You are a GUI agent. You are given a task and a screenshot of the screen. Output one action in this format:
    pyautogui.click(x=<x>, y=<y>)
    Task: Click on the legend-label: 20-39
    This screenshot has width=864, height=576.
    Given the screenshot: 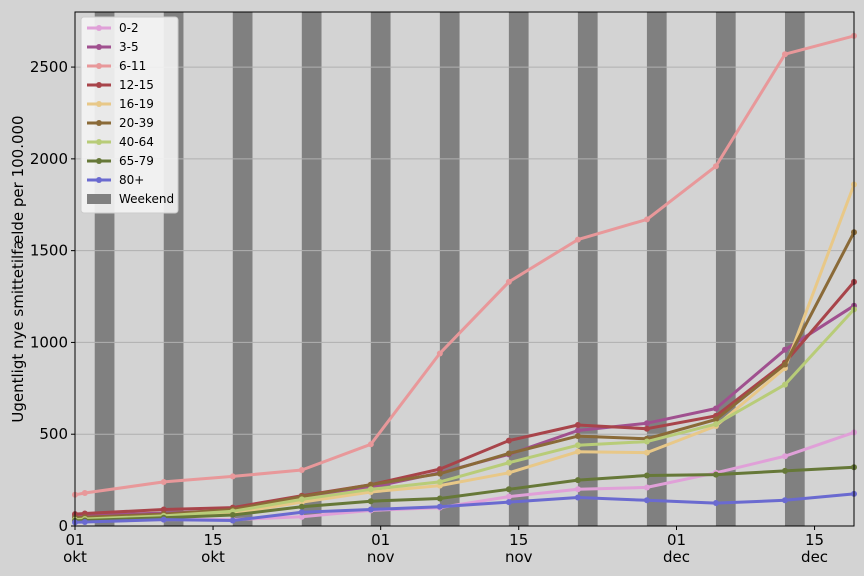 What is the action you would take?
    pyautogui.click(x=136, y=123)
    